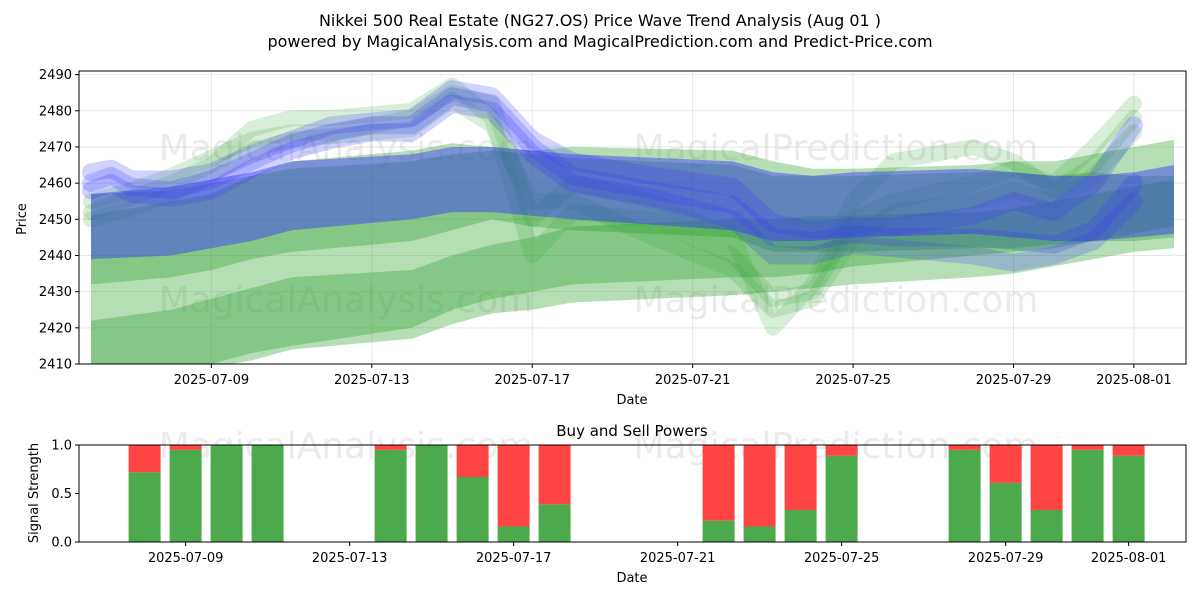  I want to click on signal-x-tick-label: 2025-08-01, so click(1129, 558).